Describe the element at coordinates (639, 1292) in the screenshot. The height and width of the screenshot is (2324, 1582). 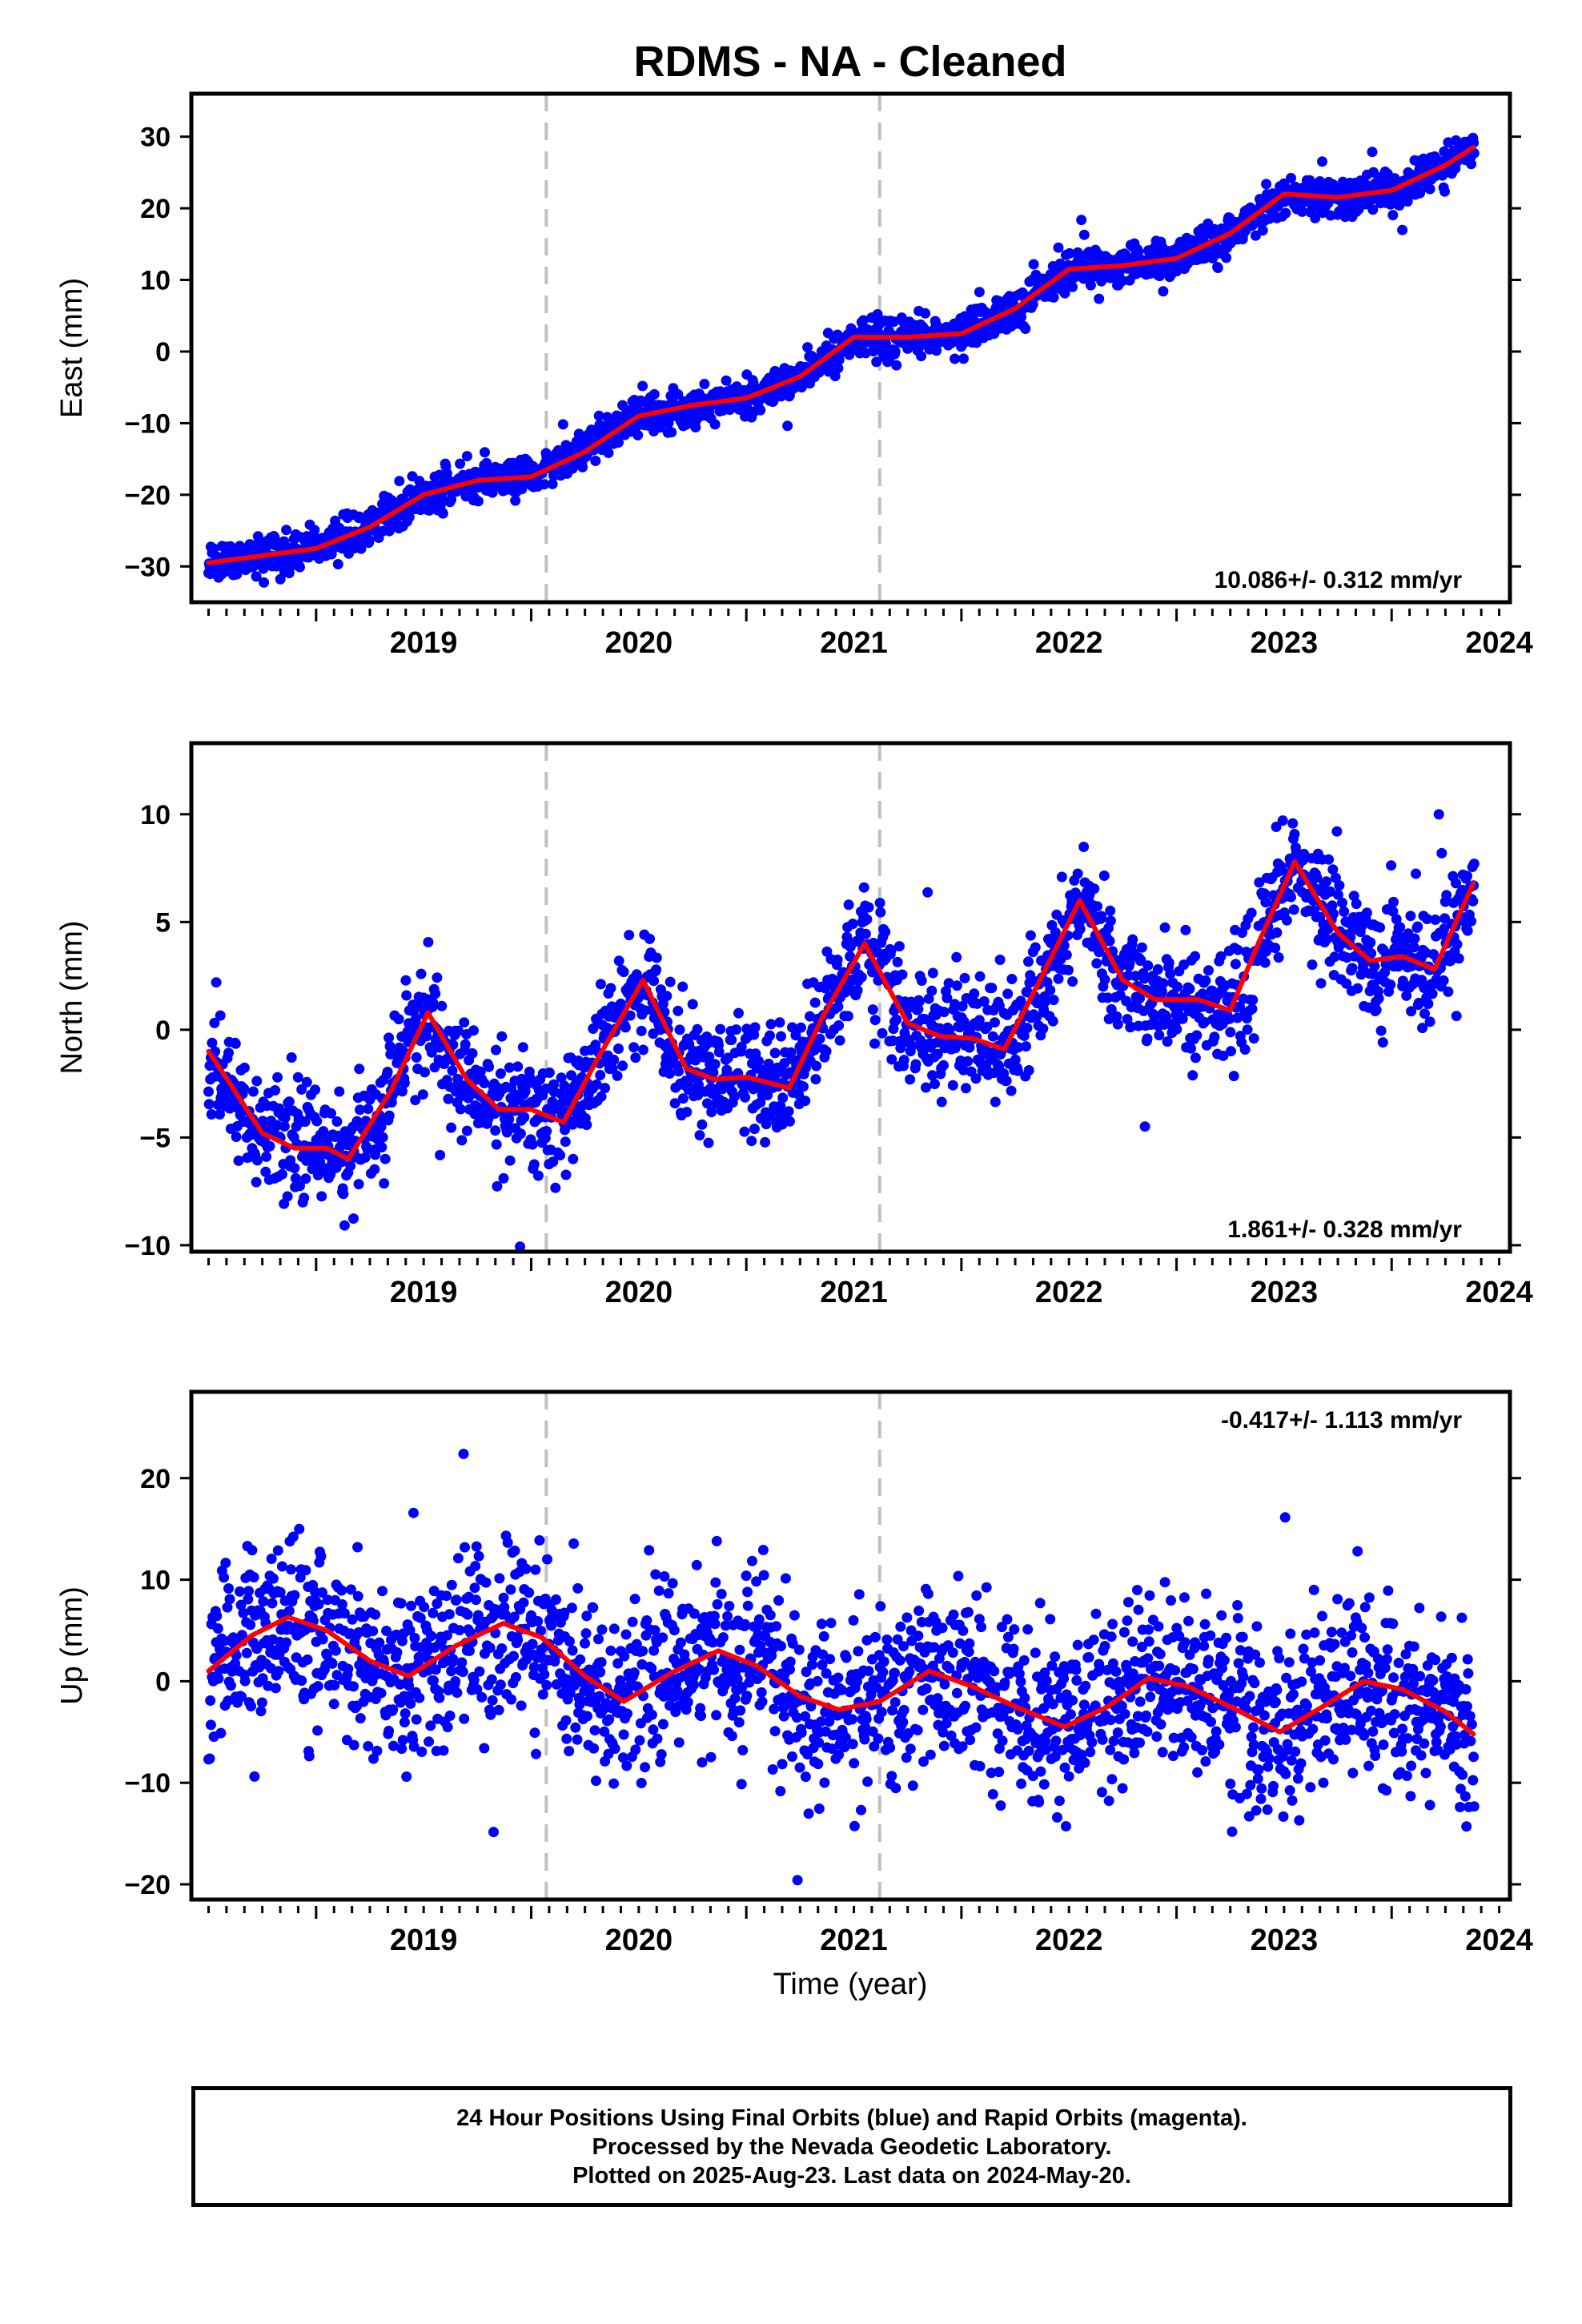
I see `x-tick-label: 2020` at that location.